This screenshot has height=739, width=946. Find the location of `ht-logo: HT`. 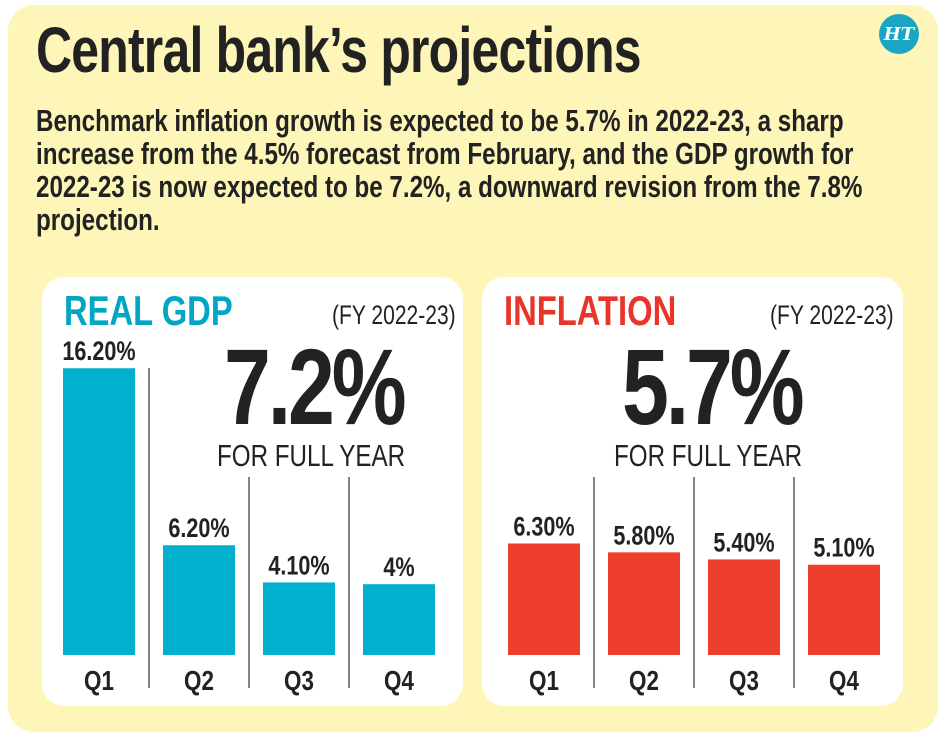

ht-logo: HT is located at coordinates (899, 34).